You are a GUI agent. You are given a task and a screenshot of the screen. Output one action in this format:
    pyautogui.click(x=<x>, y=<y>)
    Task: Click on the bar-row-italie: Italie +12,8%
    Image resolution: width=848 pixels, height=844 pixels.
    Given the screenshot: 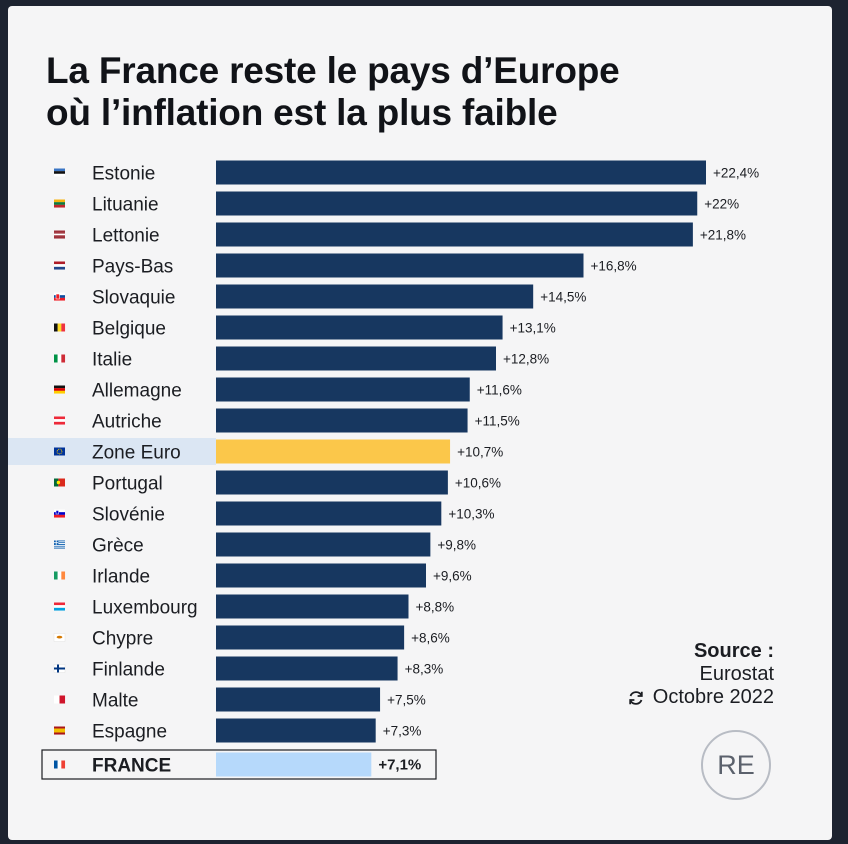 What is the action you would take?
    pyautogui.click(x=301, y=358)
    